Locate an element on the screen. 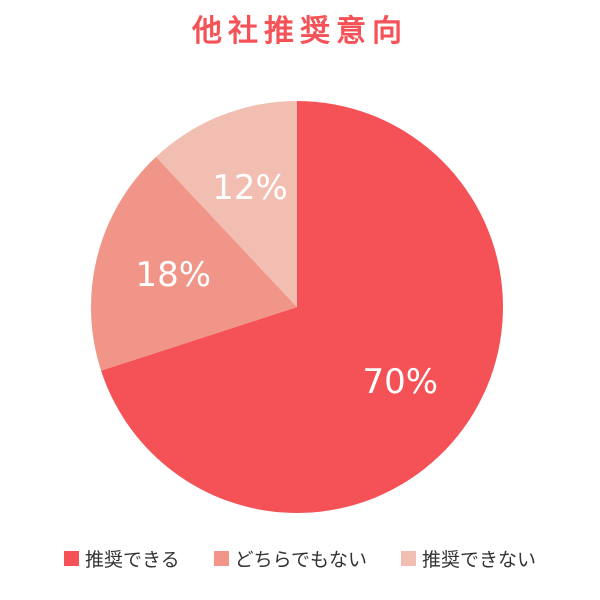  legend-swatch-not-recommend is located at coordinates (409, 558).